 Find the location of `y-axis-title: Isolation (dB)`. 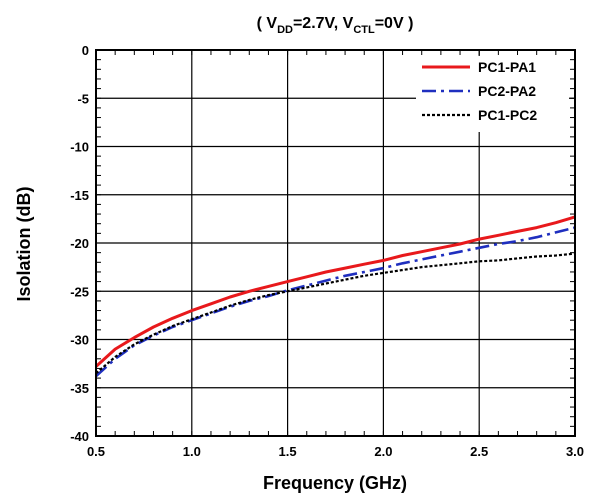

y-axis-title: Isolation (dB) is located at coordinates (24, 244).